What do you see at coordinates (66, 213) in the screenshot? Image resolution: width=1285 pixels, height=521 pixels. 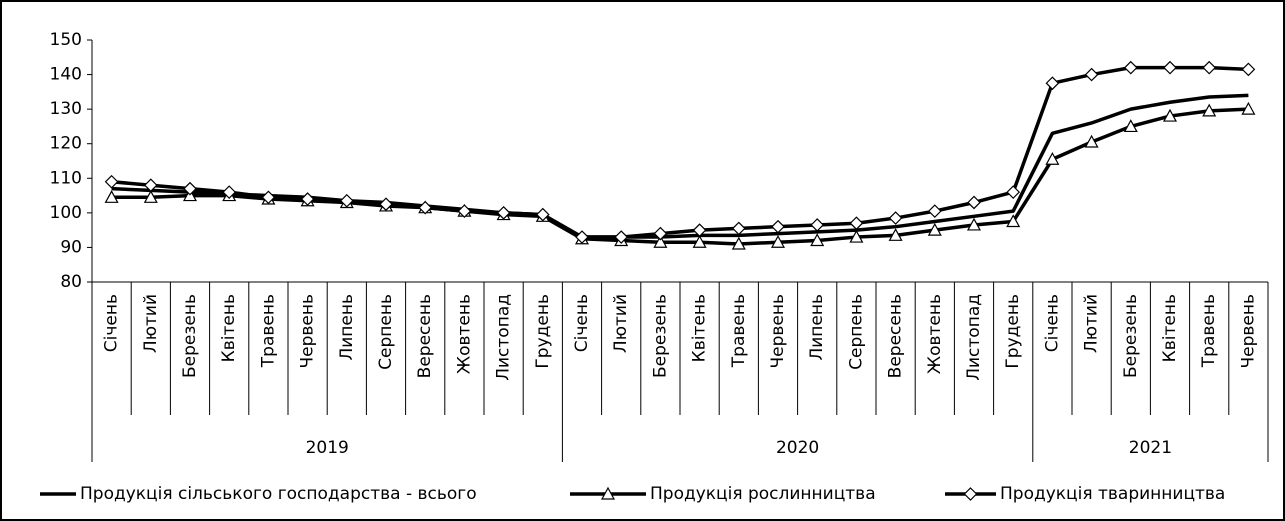 I see `y-tick-label: 100` at bounding box center [66, 213].